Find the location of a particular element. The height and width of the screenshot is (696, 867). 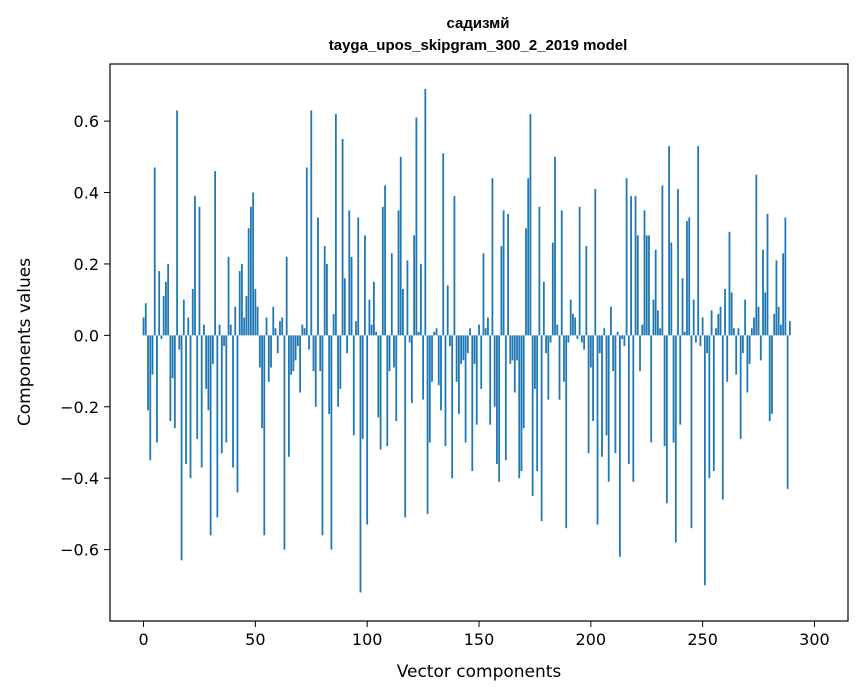

x-tick-label: 0 is located at coordinates (143, 639).